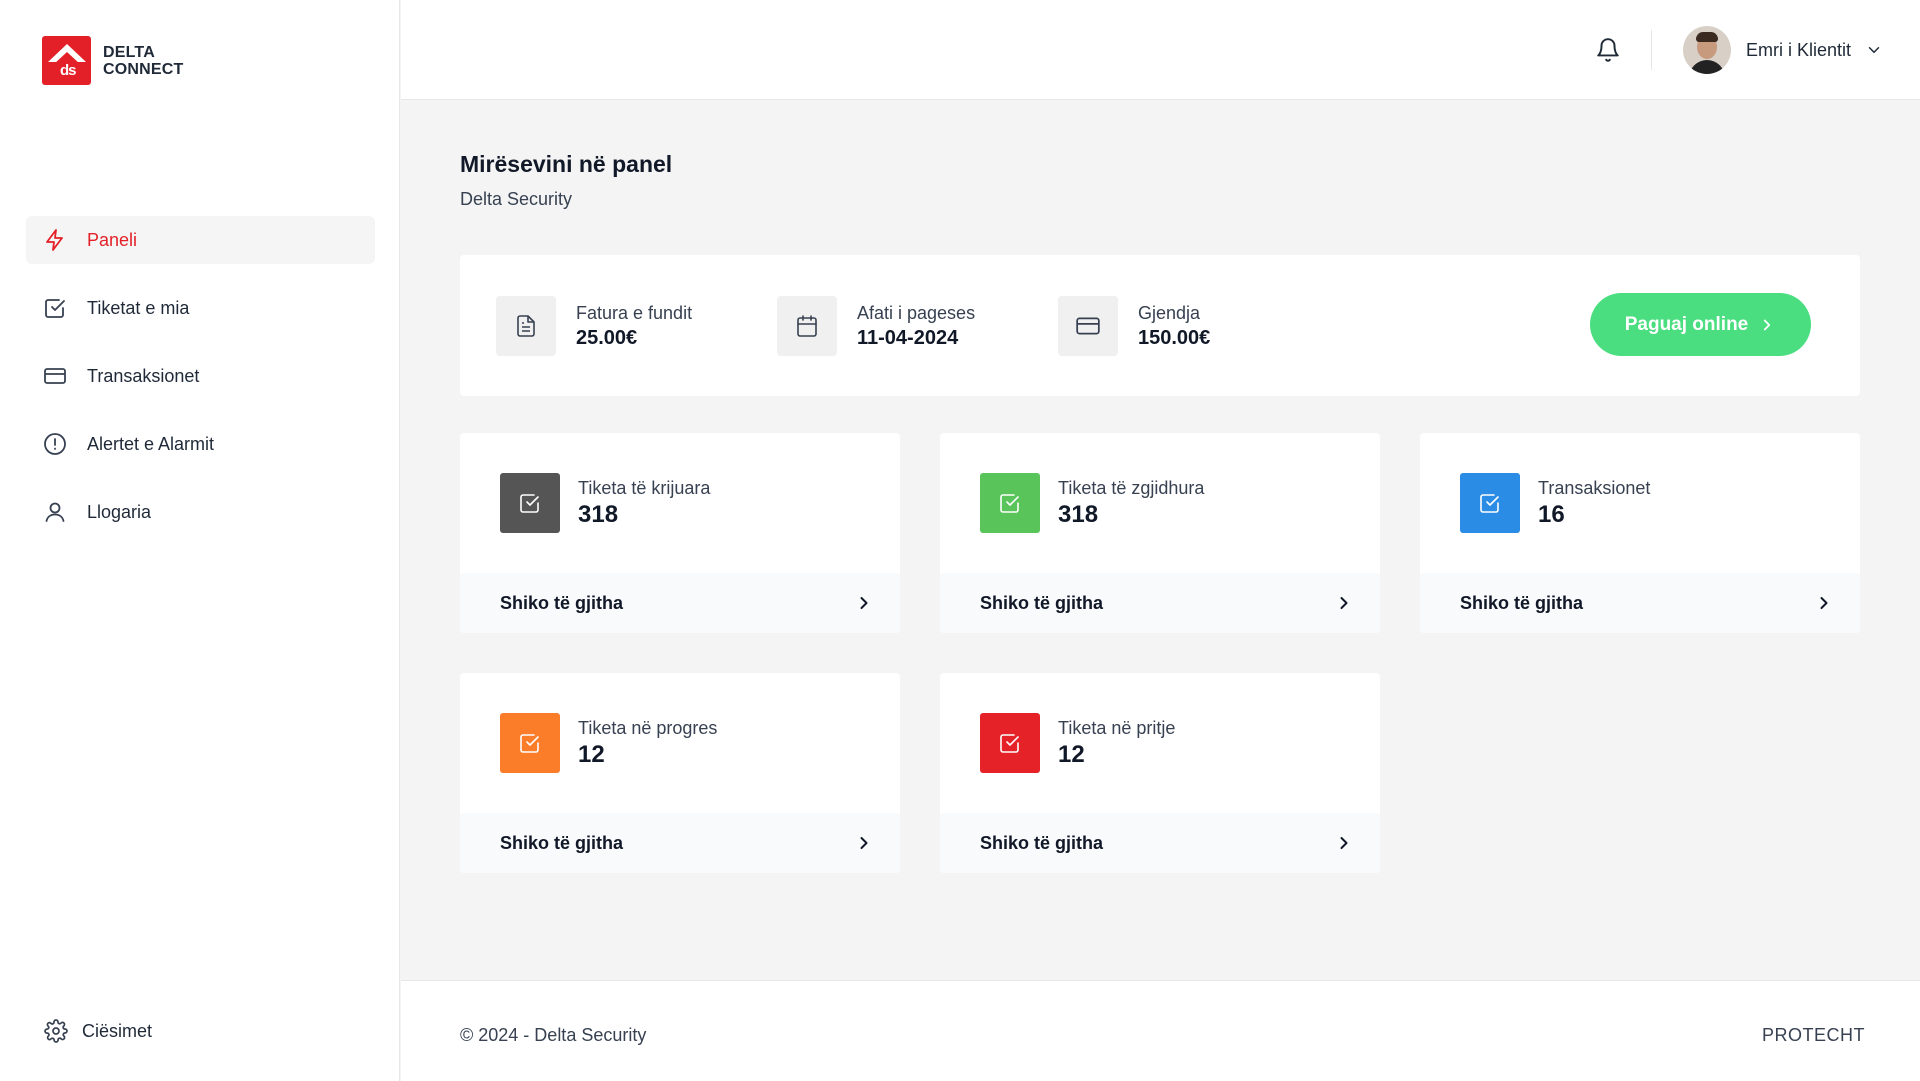 Image resolution: width=1920 pixels, height=1081 pixels. I want to click on brand-logo: ds DELTA CONNECT, so click(113, 60).